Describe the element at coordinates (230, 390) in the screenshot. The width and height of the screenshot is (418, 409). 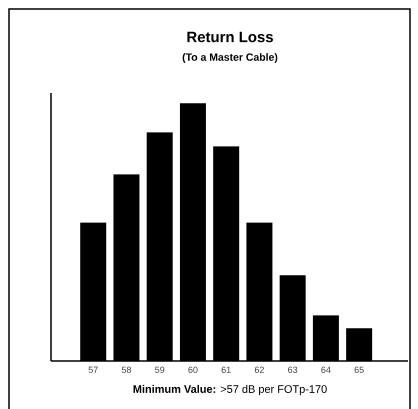
I see `text: Minimum Value: >57 dB per FOTp-170` at that location.